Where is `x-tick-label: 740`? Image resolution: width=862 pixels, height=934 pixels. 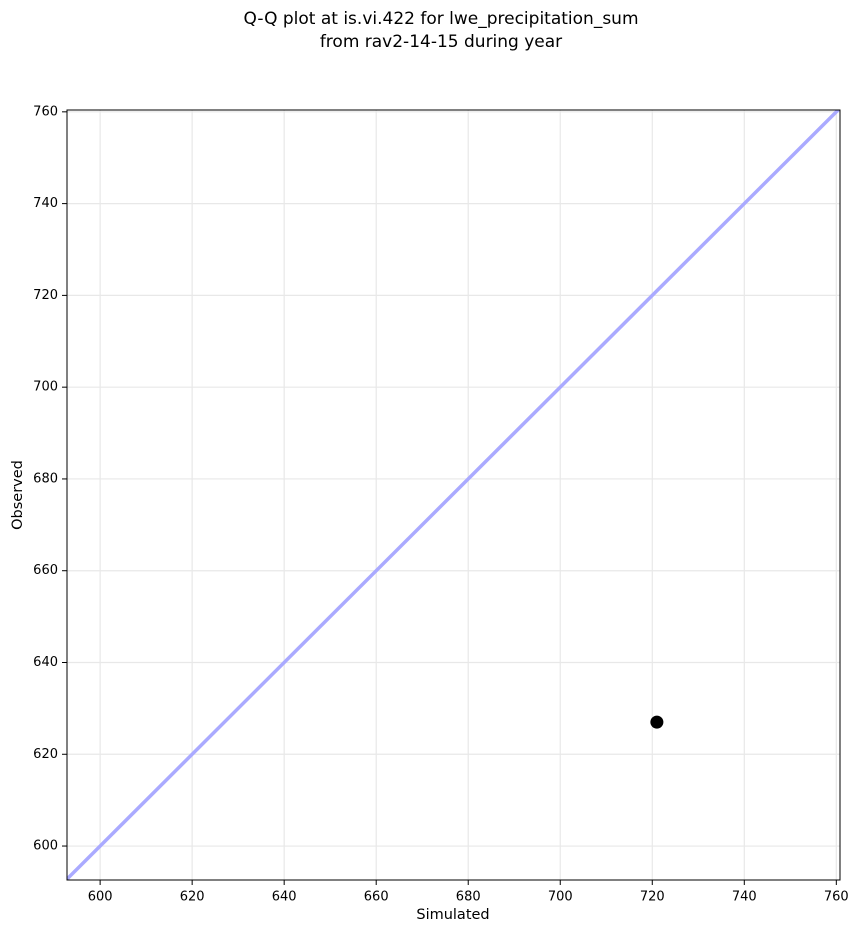 x-tick-label: 740 is located at coordinates (744, 897).